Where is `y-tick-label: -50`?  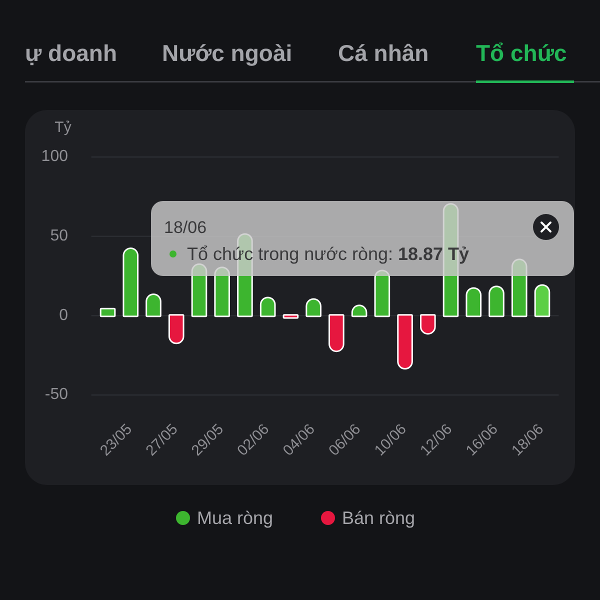
y-tick-label: -50 is located at coordinates (56, 395).